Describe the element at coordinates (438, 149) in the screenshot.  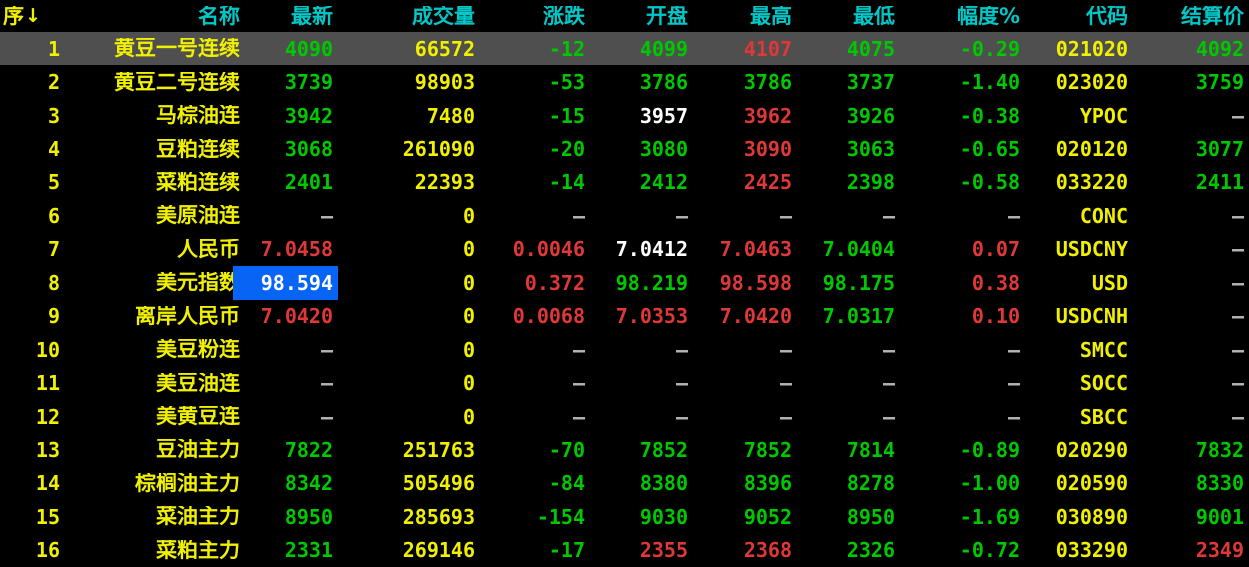
I see `cell-volume: 261090` at that location.